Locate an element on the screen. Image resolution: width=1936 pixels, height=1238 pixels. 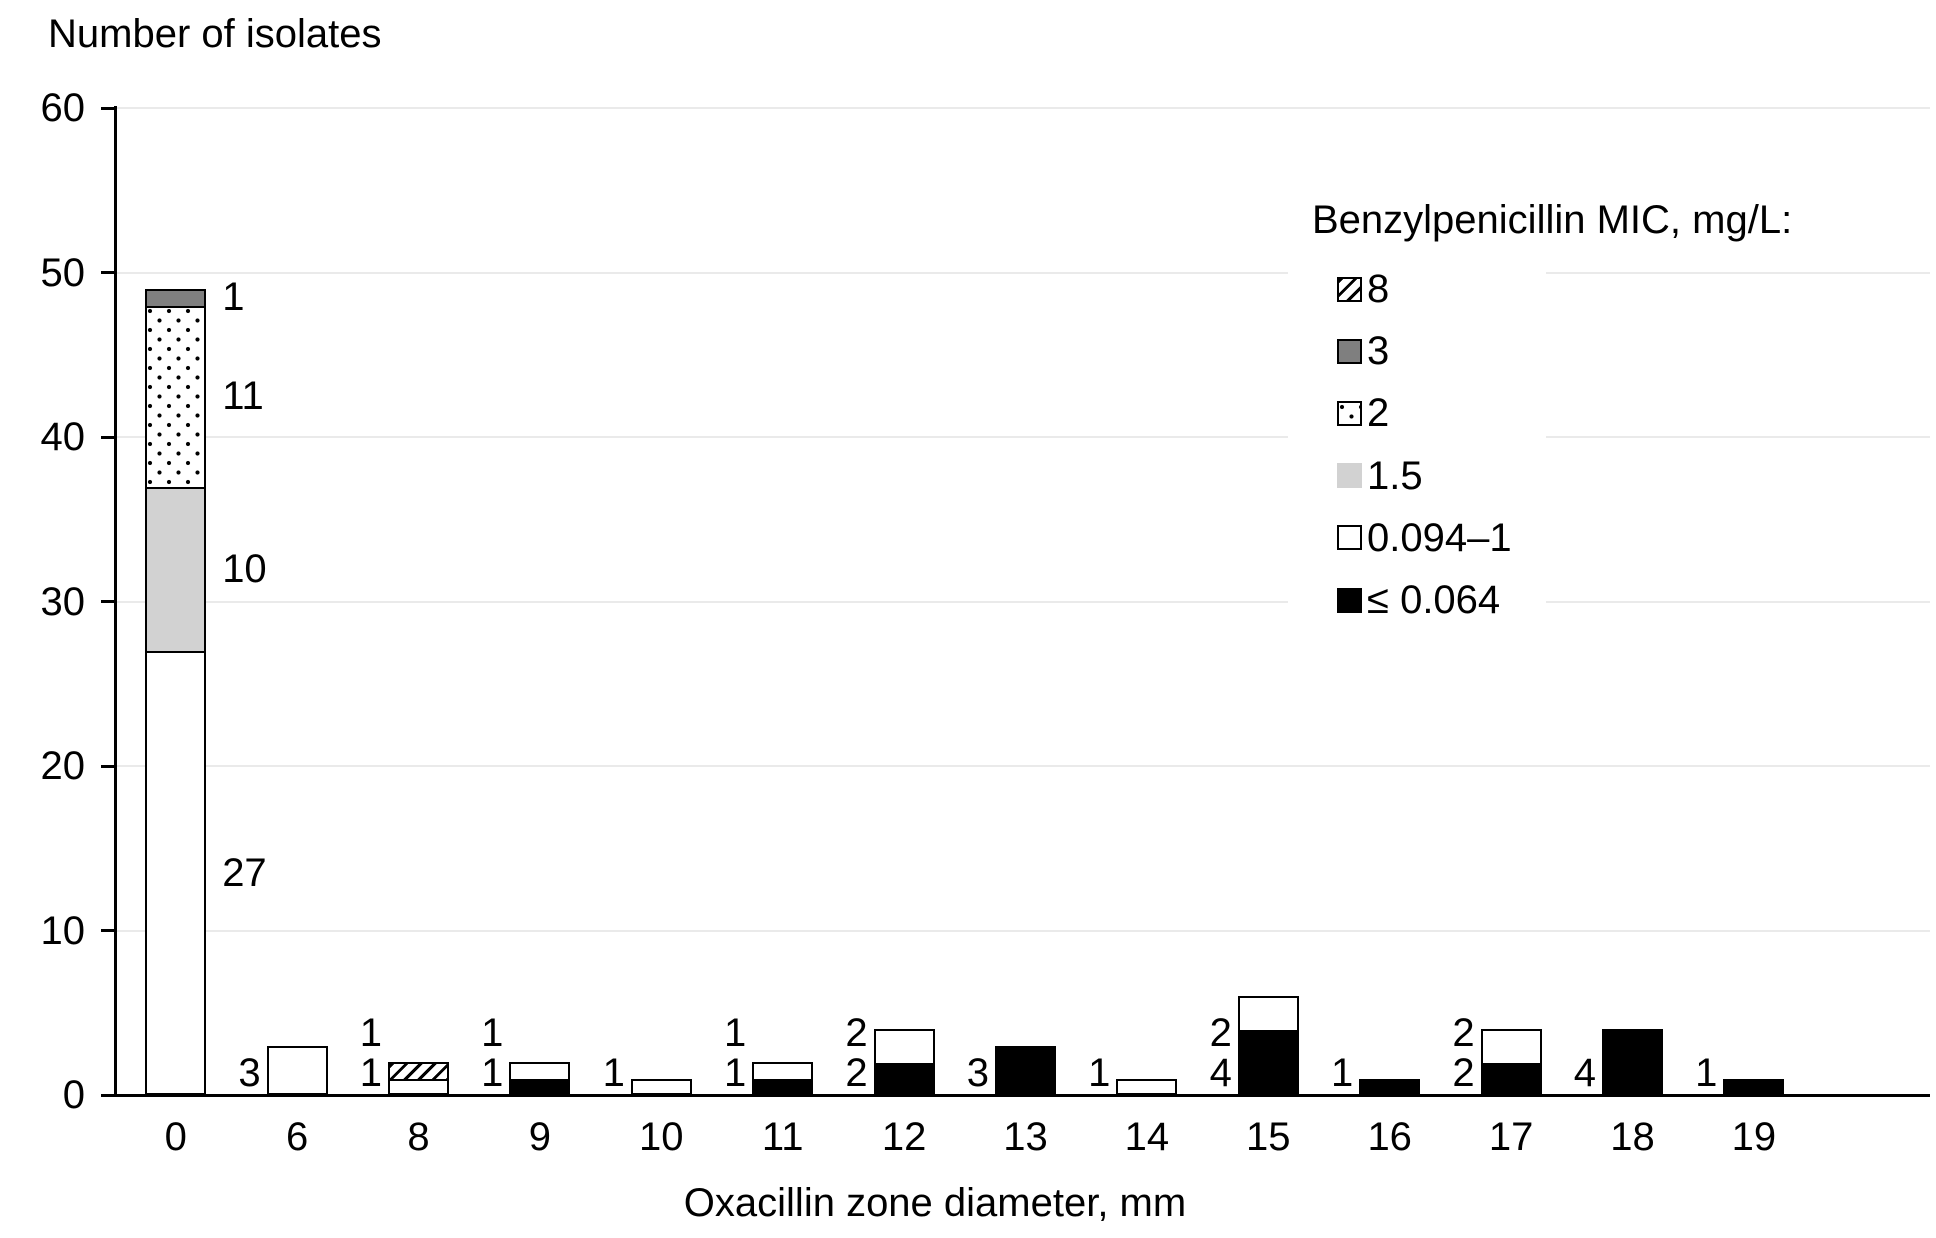
x-tick-label-6: 6 is located at coordinates (297, 1137).